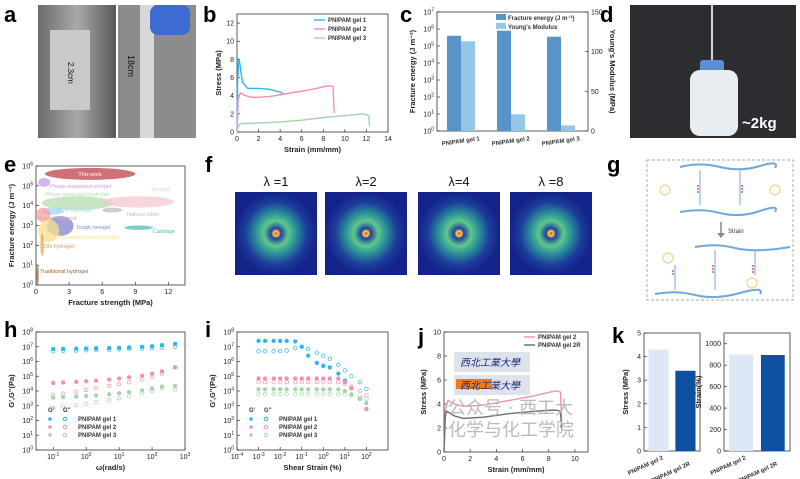  What do you see at coordinates (164, 232) in the screenshot?
I see `region-label: Cartilage` at bounding box center [164, 232].